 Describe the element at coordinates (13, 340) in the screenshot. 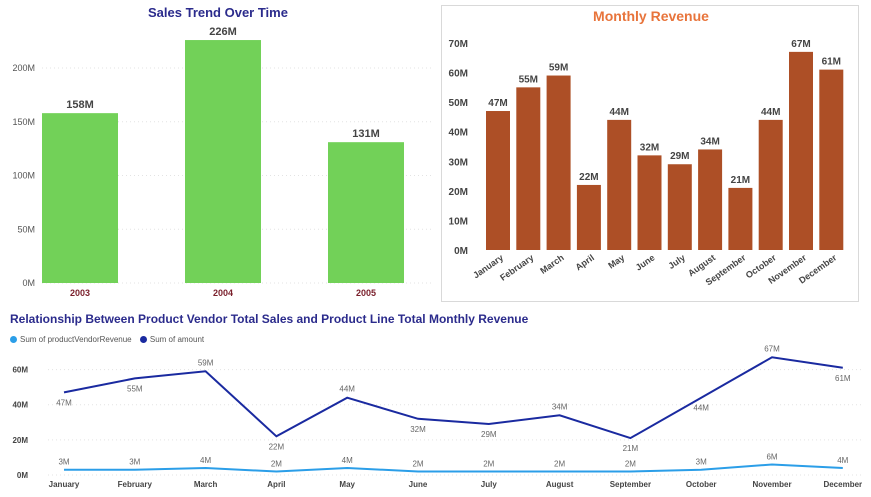

I see `legend-dot-vendor` at that location.